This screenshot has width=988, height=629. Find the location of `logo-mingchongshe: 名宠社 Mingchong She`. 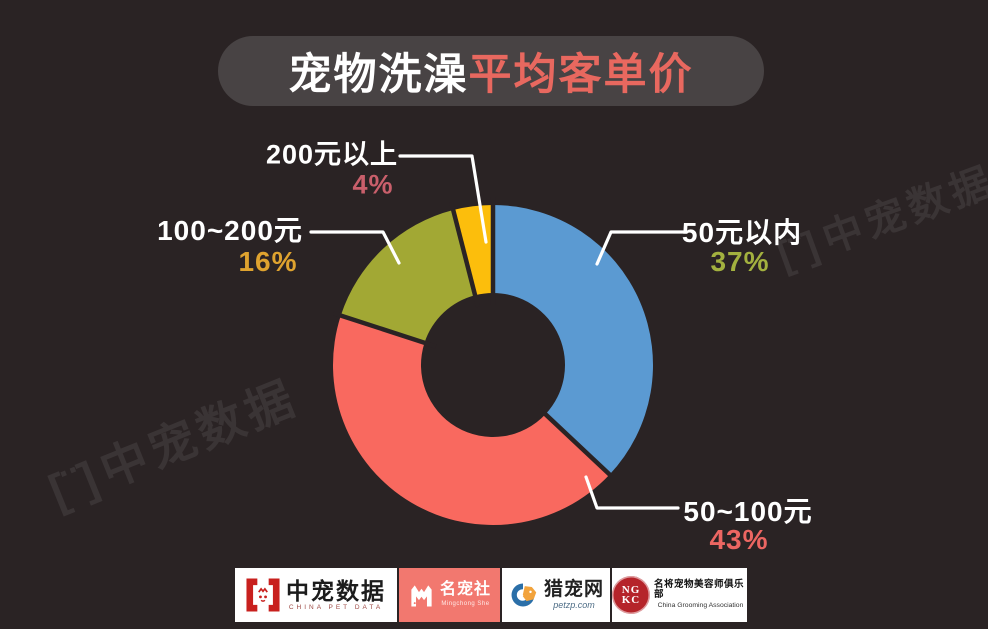

logo-mingchongshe: 名宠社 Mingchong She is located at coordinates (449, 595).